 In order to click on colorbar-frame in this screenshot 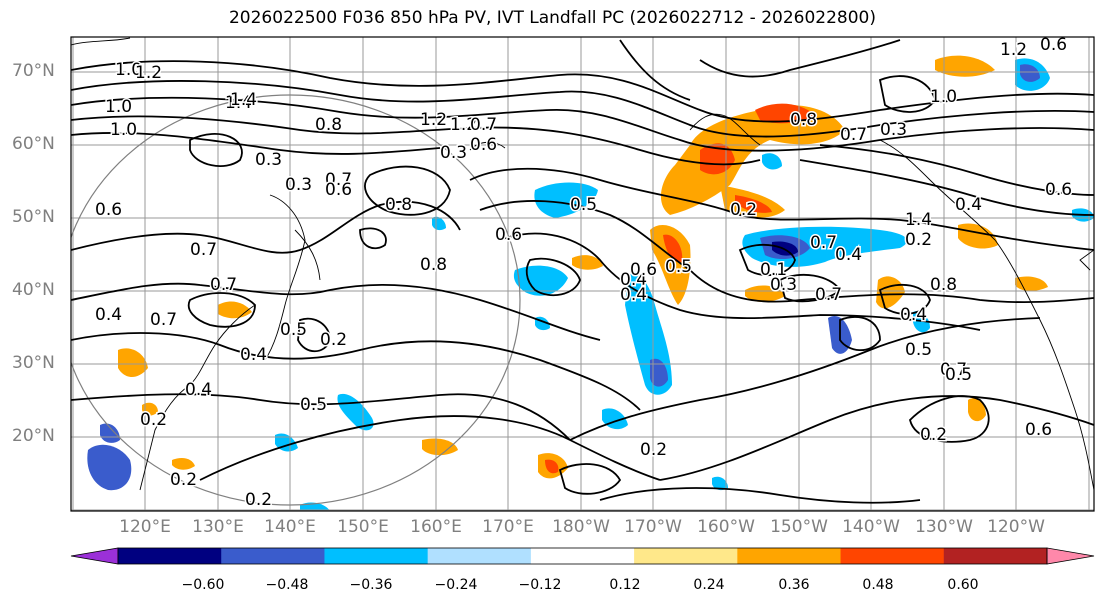, I will do `click(582, 556)`.